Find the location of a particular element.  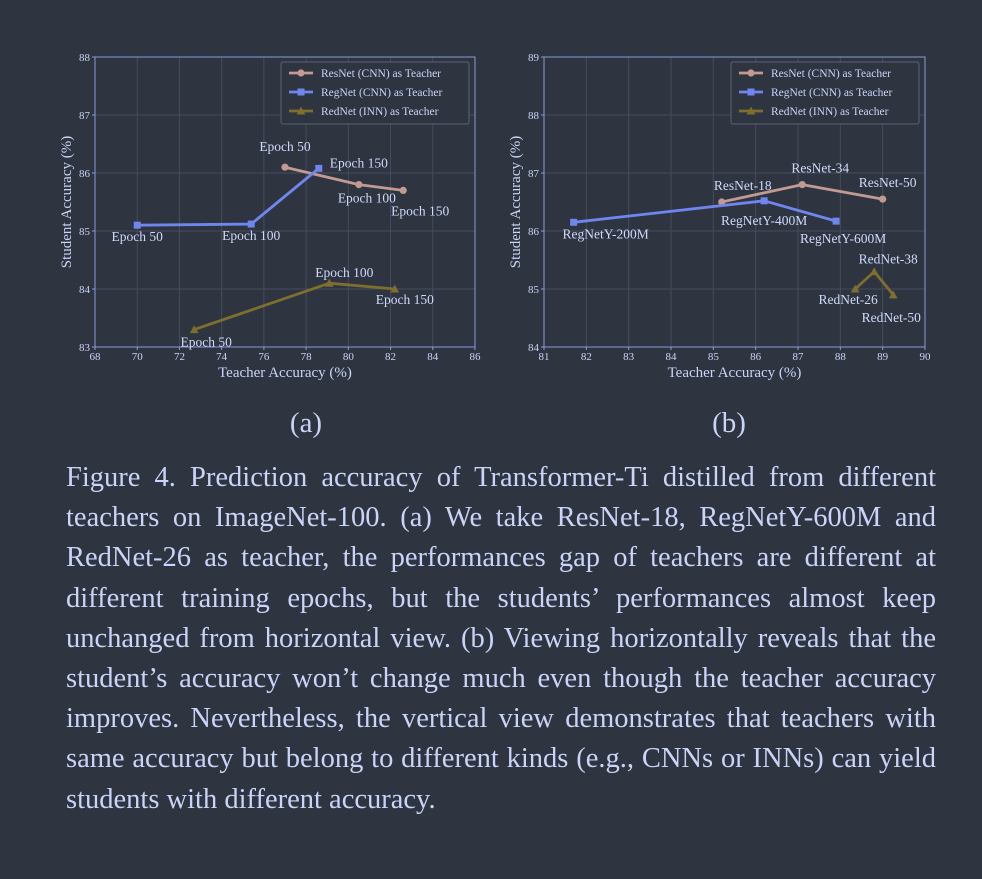

x-tick-label: 90 is located at coordinates (926, 357).